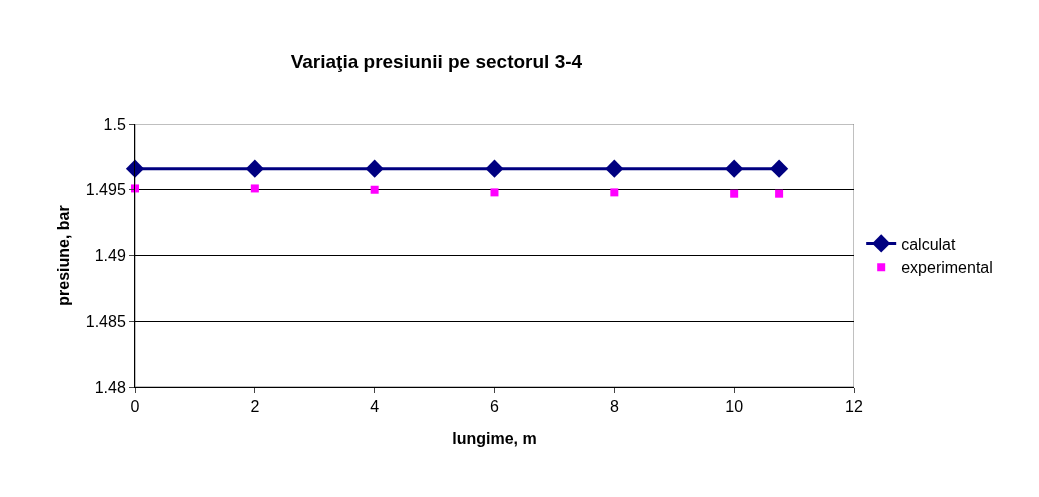 The image size is (1039, 497). I want to click on x-axis-title: lungime, m, so click(494, 438).